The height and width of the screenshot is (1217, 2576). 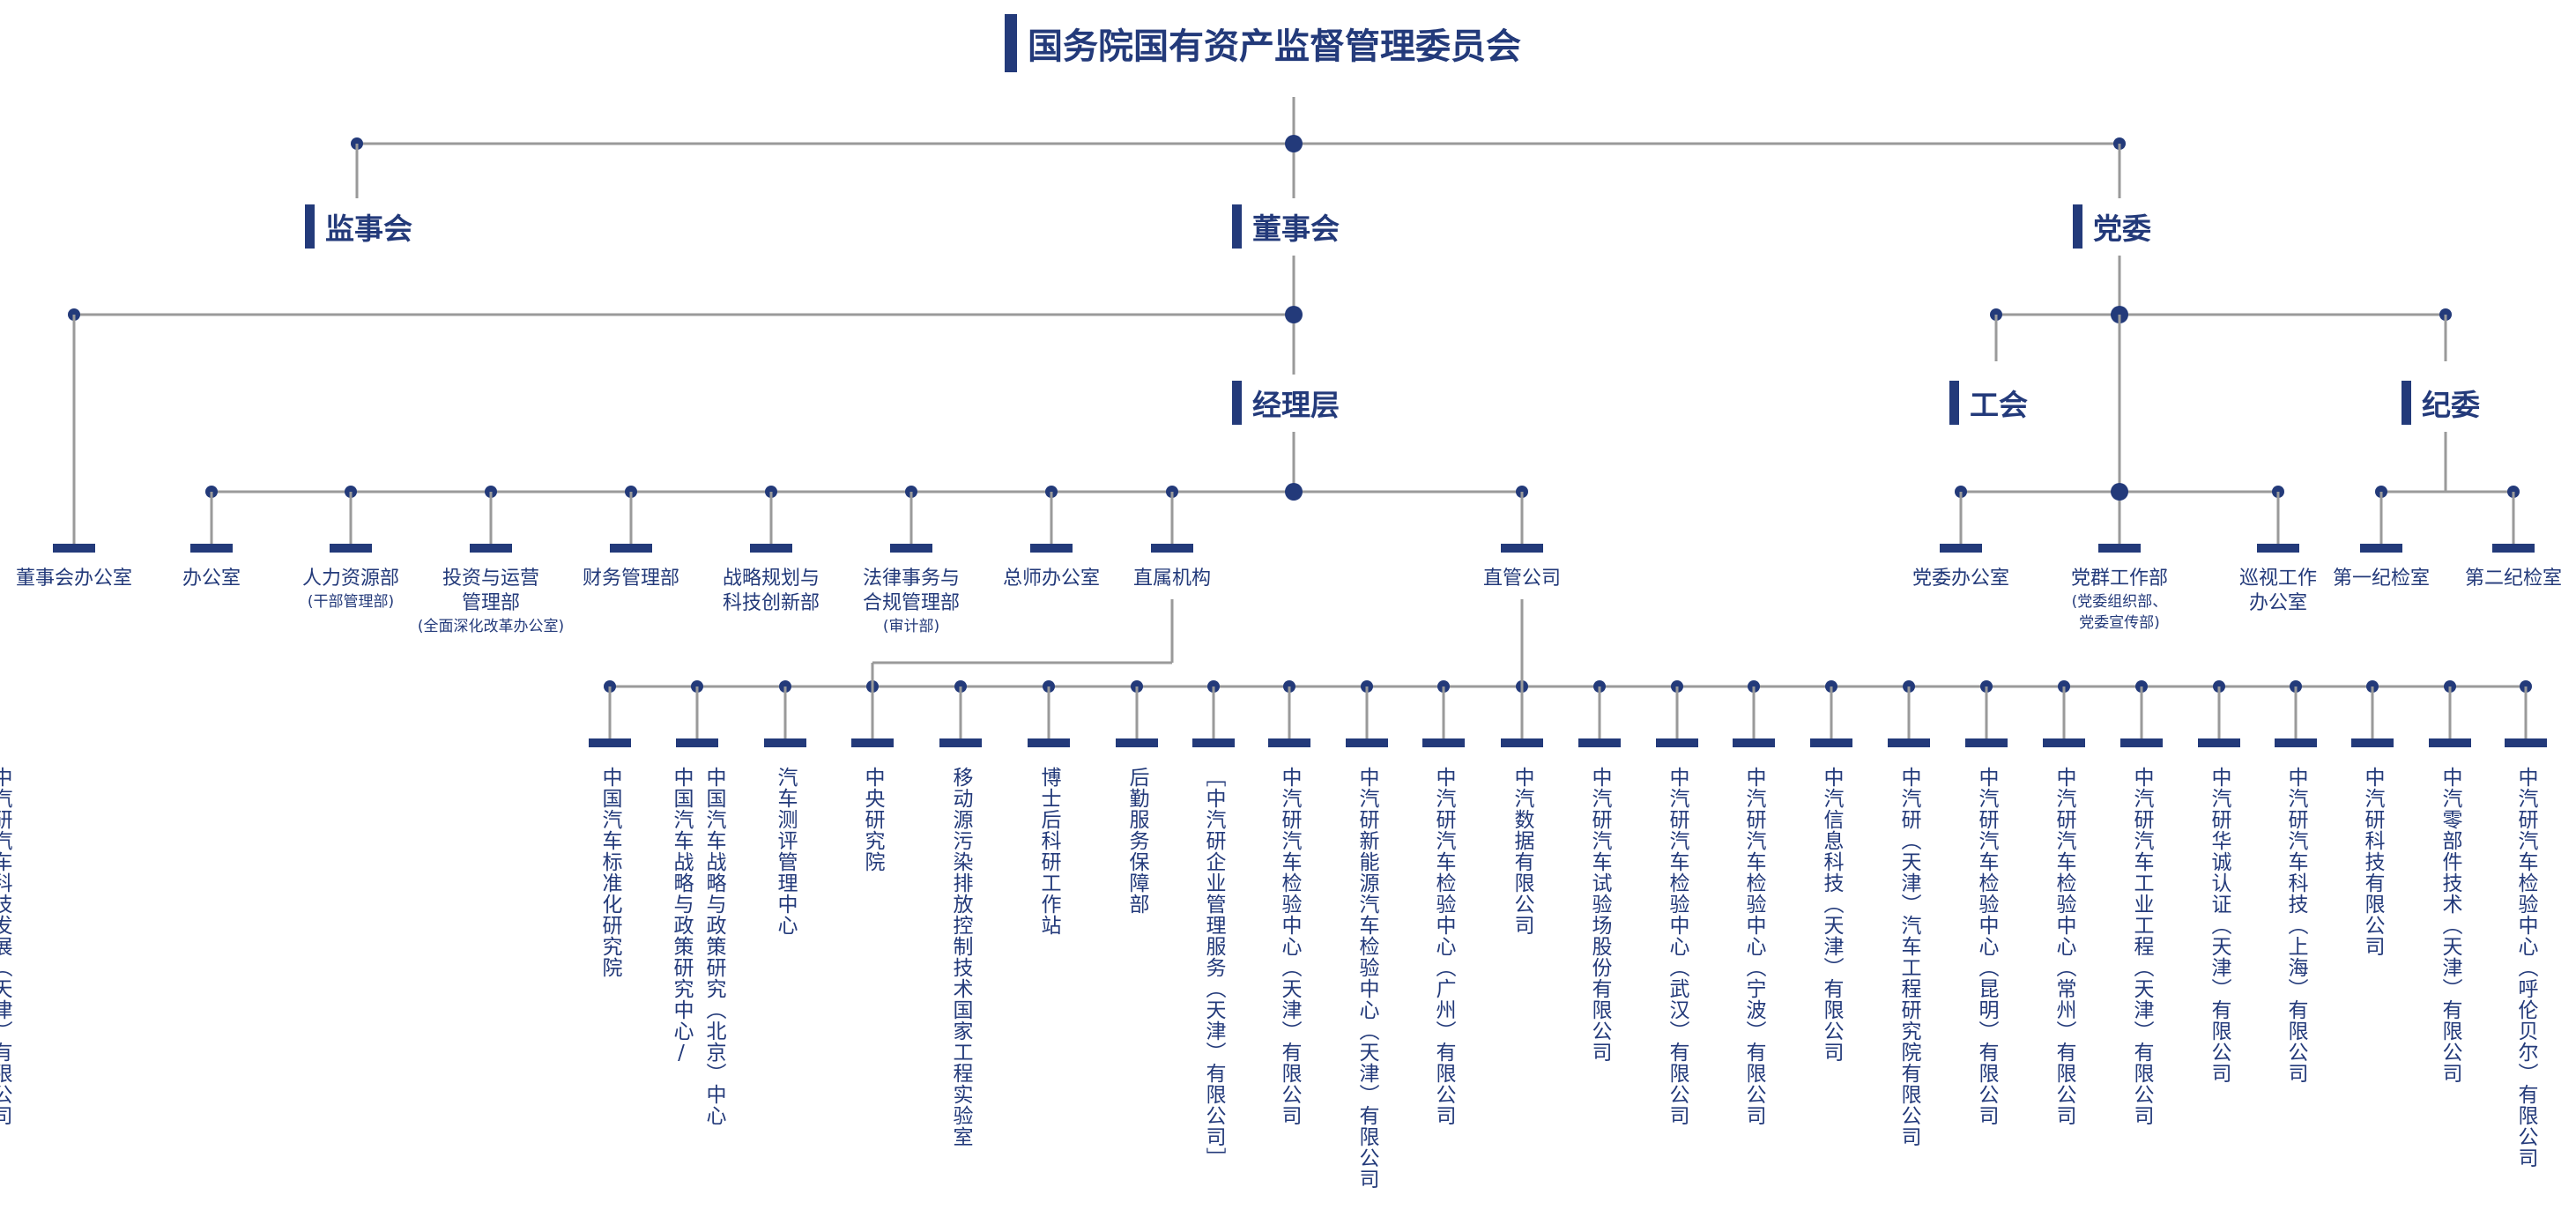 What do you see at coordinates (771, 591) in the screenshot?
I see `department-label: 战略规划与 科技创新部` at bounding box center [771, 591].